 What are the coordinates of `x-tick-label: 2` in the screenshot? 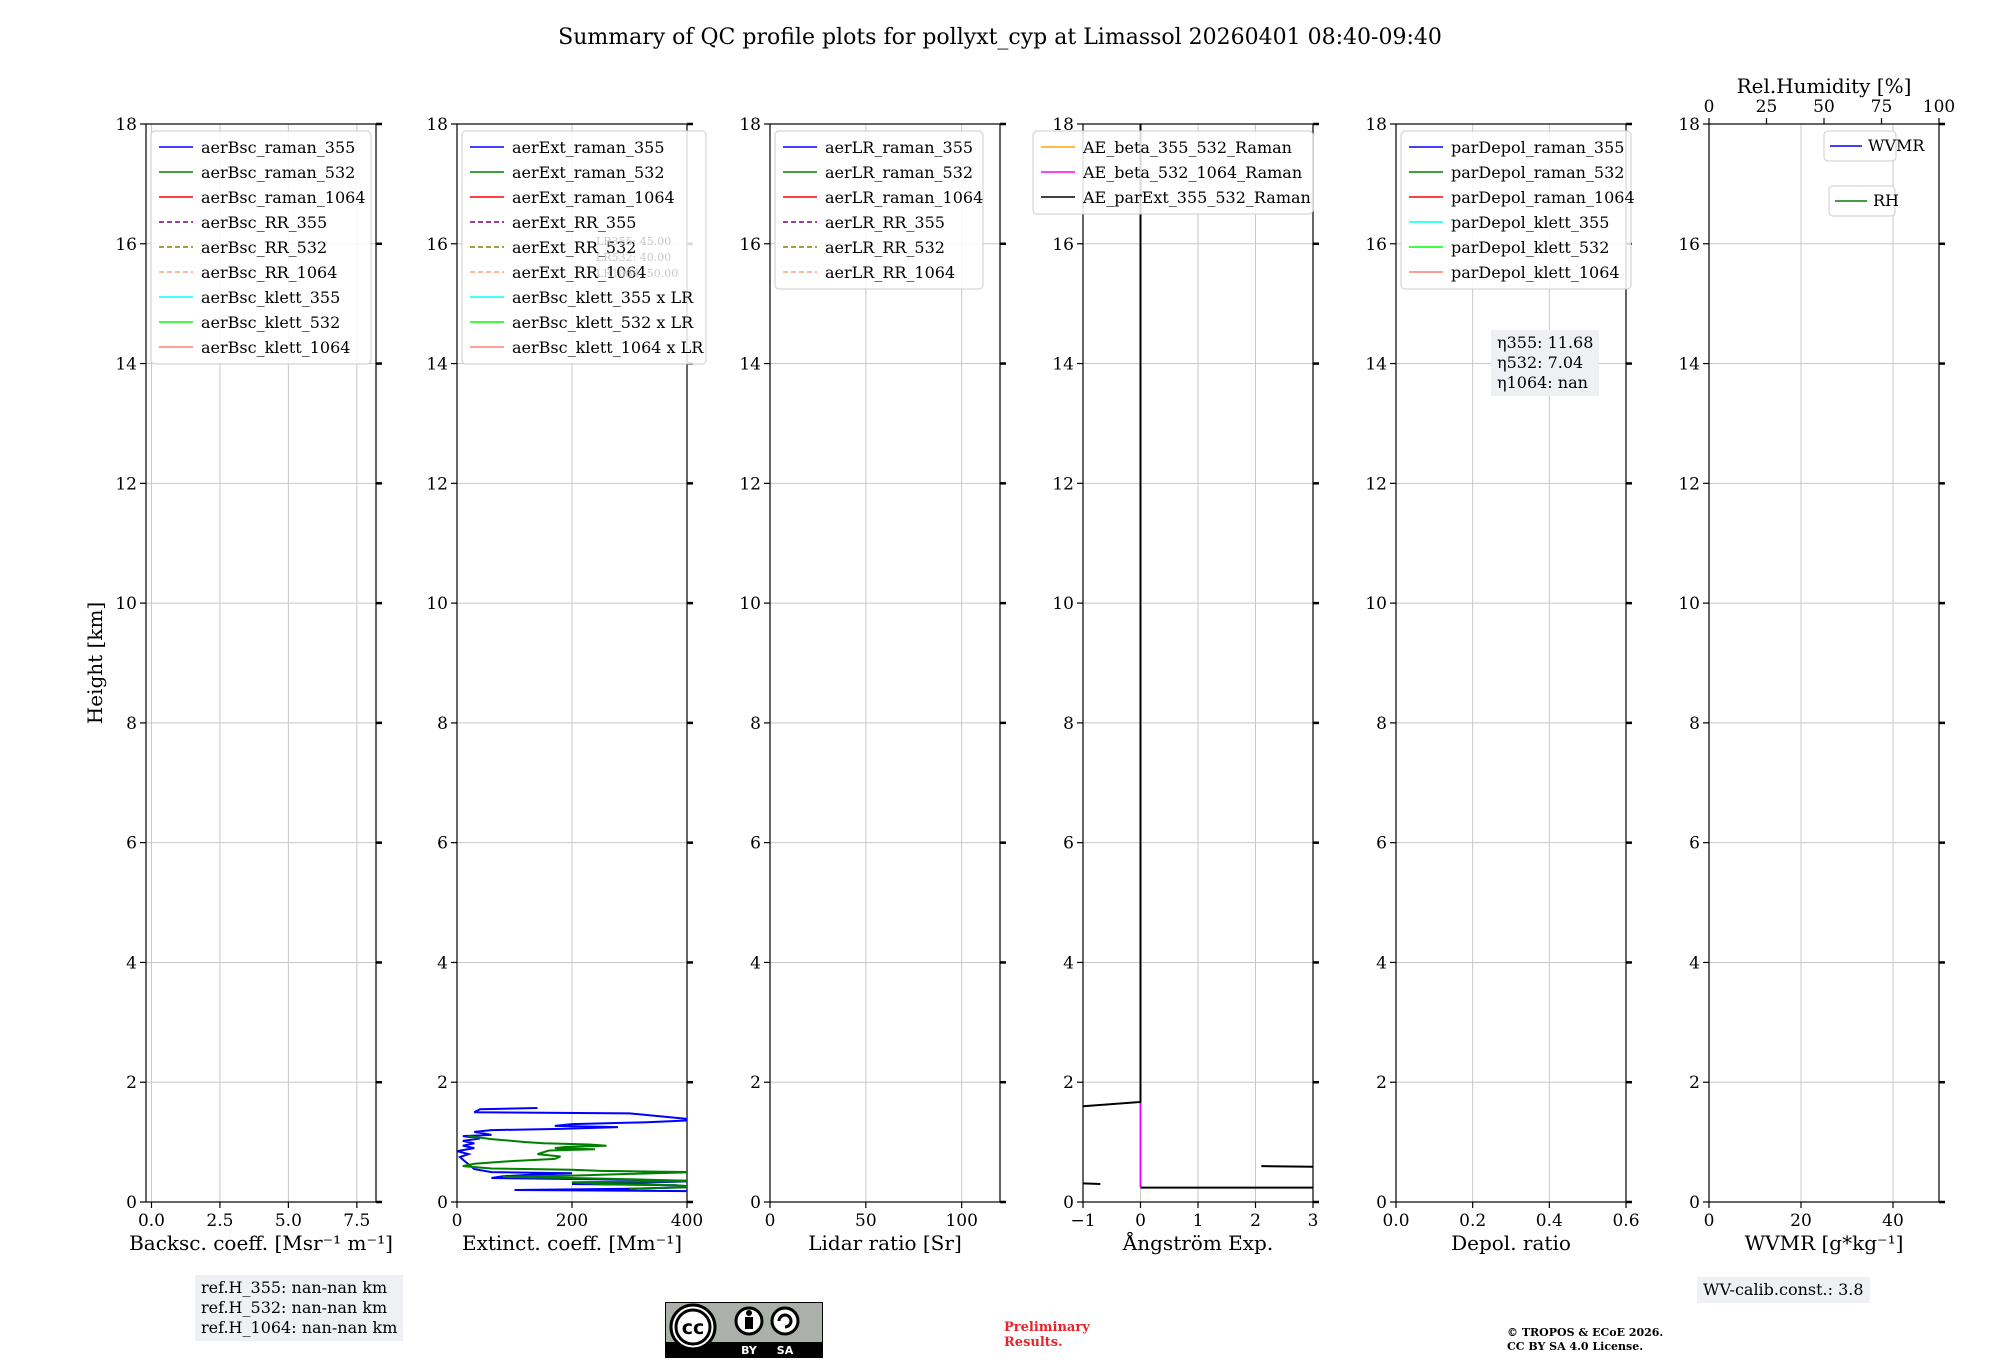 It's located at (1255, 1221).